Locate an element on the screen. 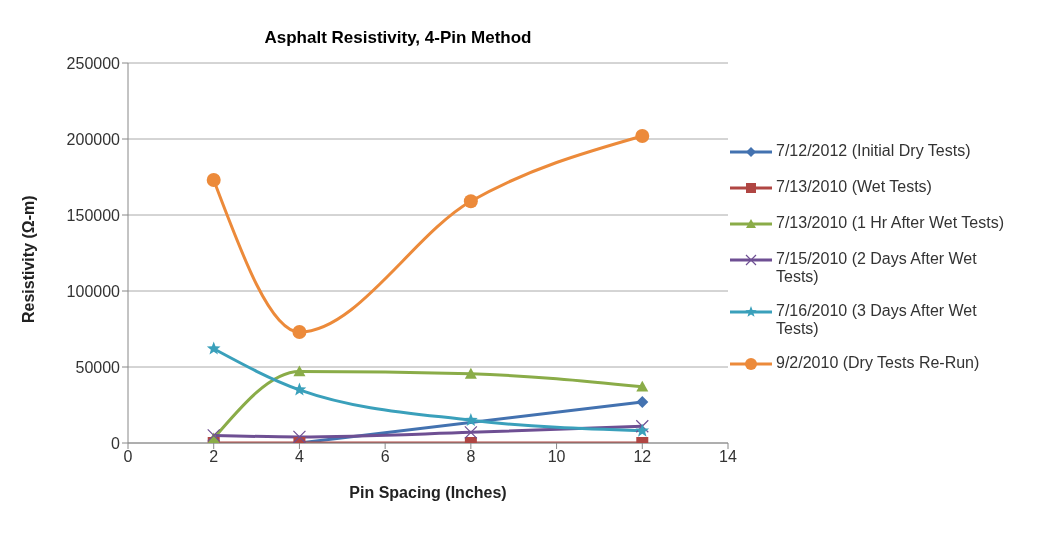 The height and width of the screenshot is (535, 1043). legend-label: 7/13/2010 (1 Hr After Wet Tests) is located at coordinates (890, 222).